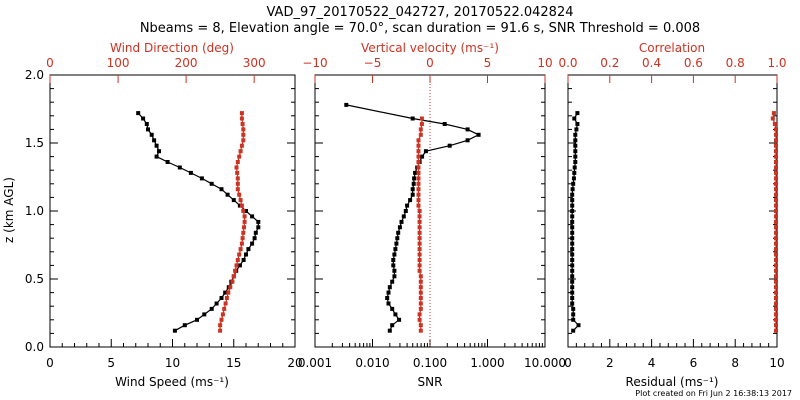 This screenshot has height=400, width=800. I want to click on wind-x-label: Wind Speed (ms⁻¹), so click(172, 382).